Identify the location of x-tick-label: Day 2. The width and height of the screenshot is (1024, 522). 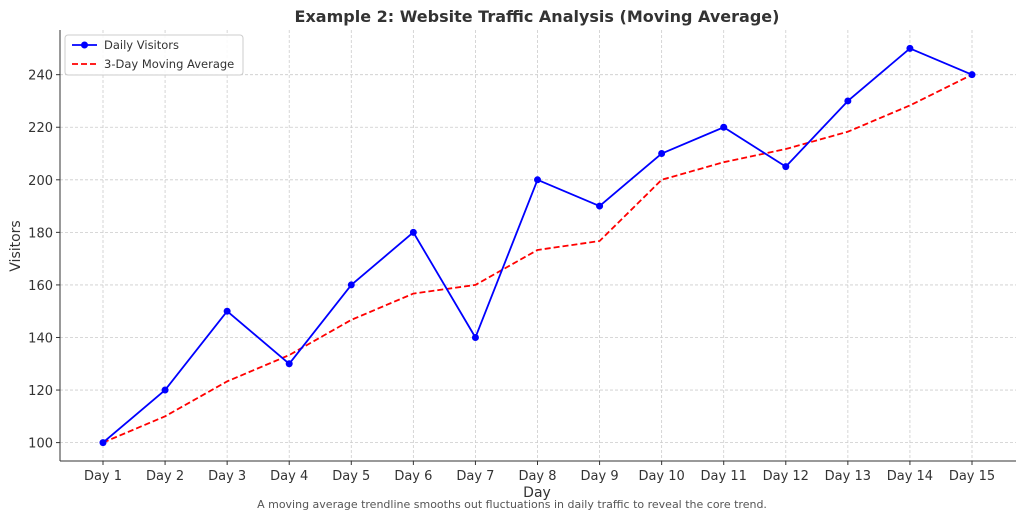
(165, 476).